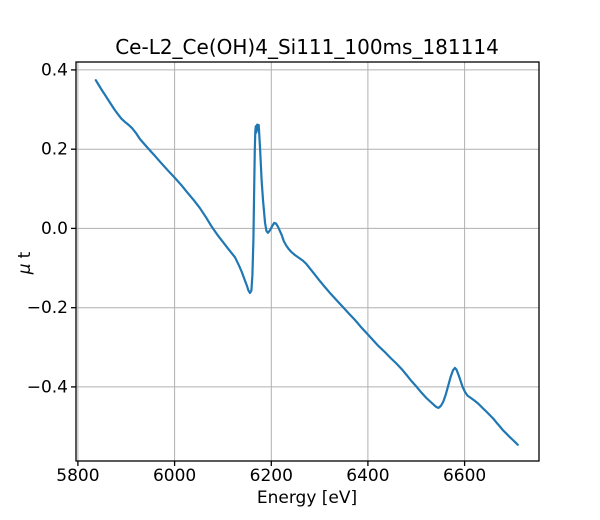 The image size is (600, 520). What do you see at coordinates (307, 498) in the screenshot?
I see `x-axis-label: Energy [eV]` at bounding box center [307, 498].